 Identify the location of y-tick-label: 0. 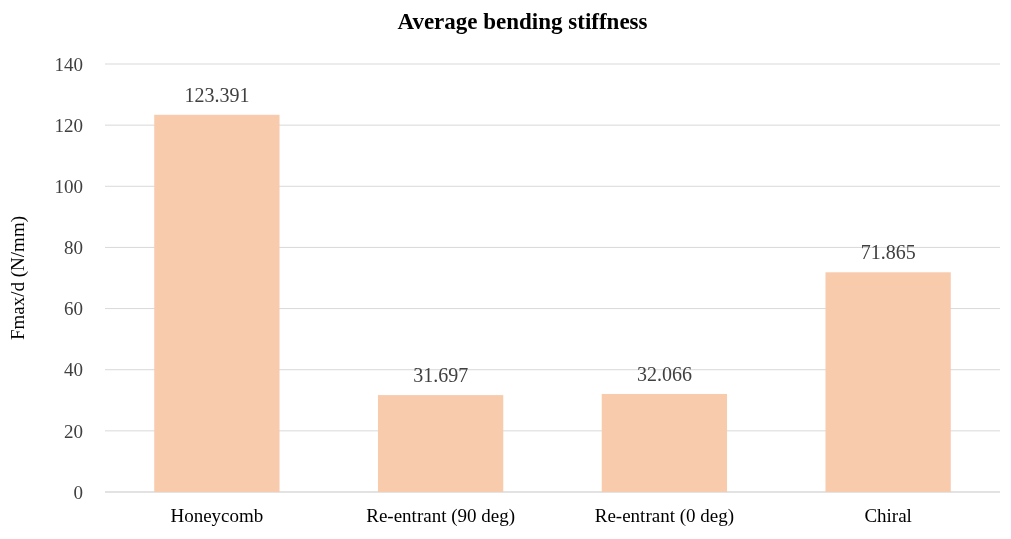
(78, 492).